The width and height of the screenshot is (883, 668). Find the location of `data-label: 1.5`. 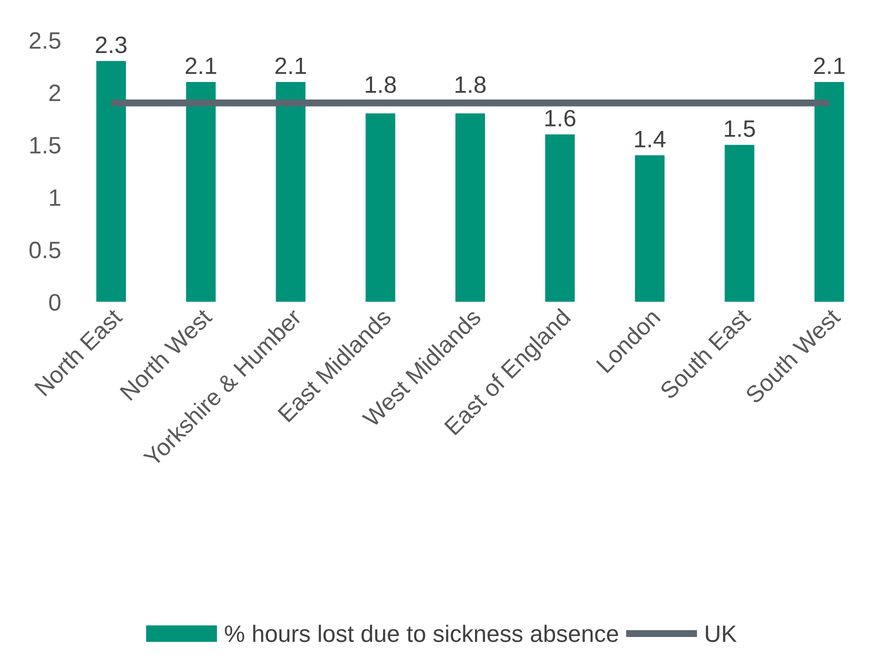

data-label: 1.5 is located at coordinates (739, 129).